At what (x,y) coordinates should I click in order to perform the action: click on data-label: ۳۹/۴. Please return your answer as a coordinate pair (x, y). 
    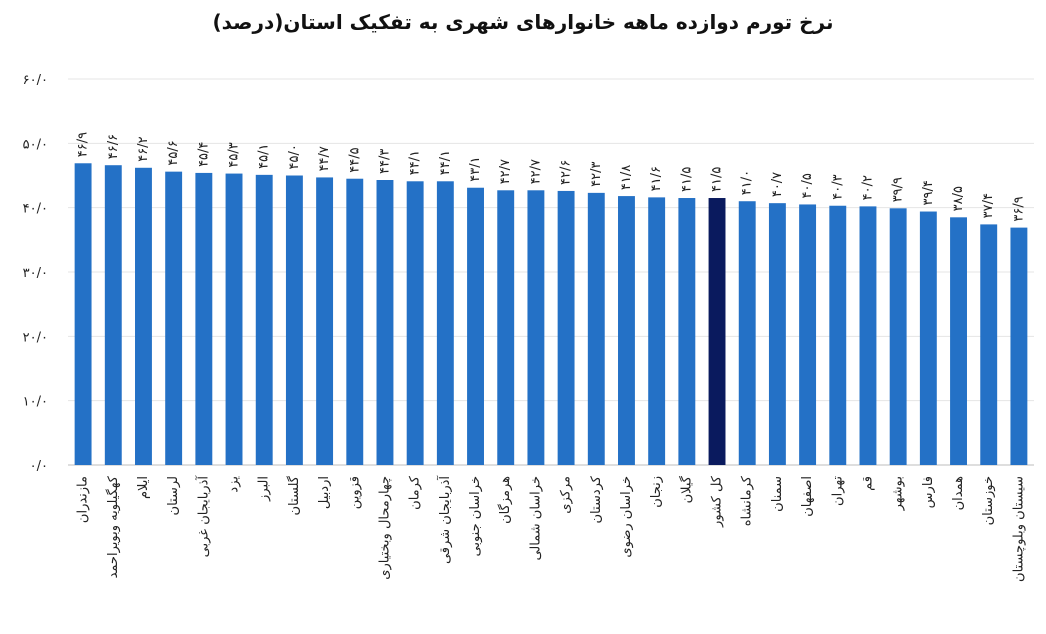
    Looking at the image, I should click on (928, 192).